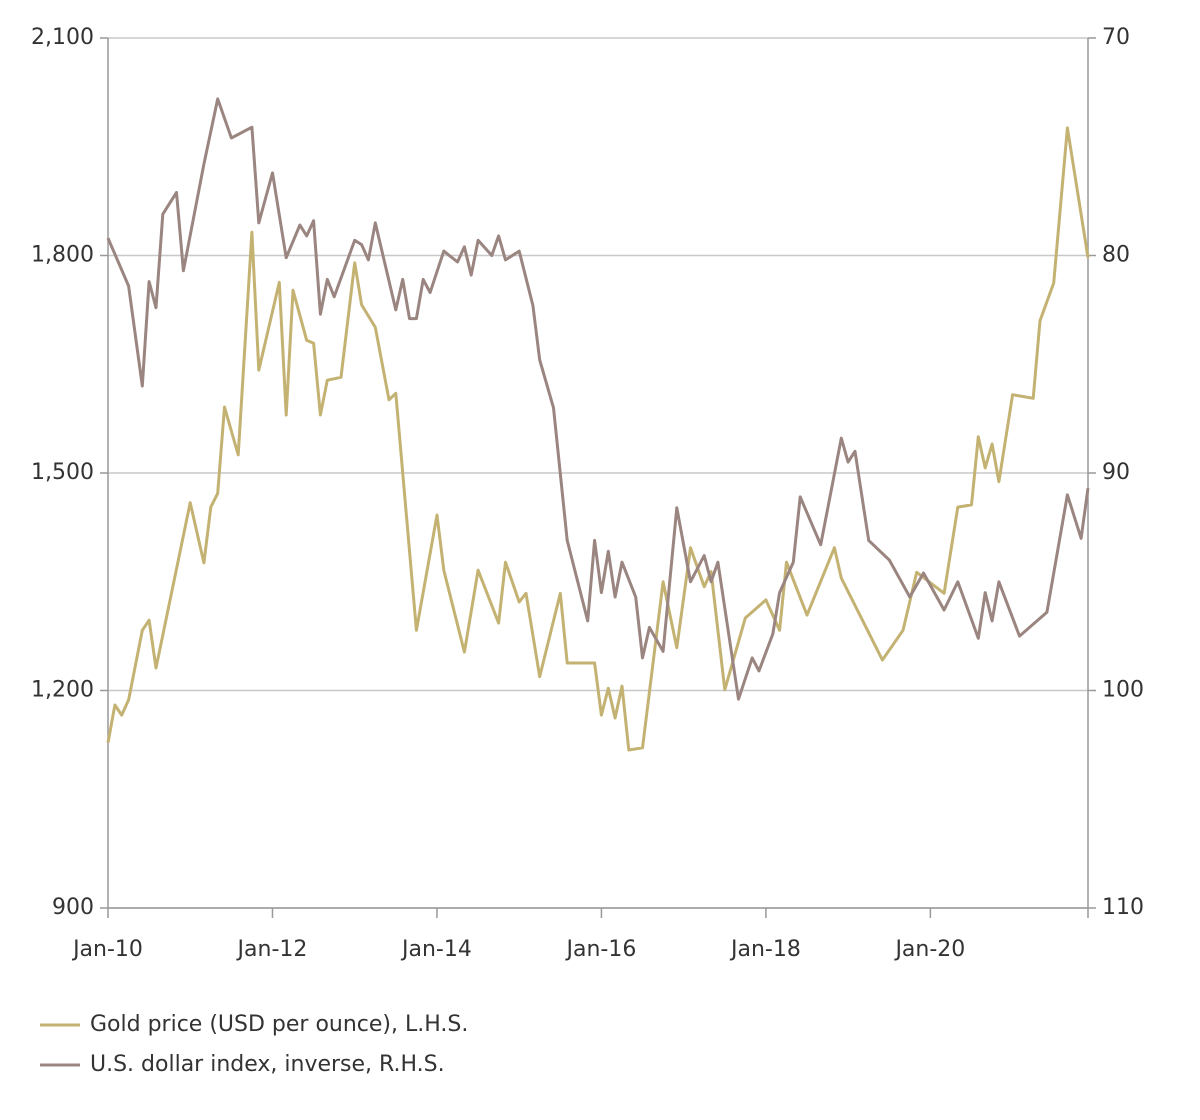  I want to click on x-tick-label: Jan-12, so click(272, 949).